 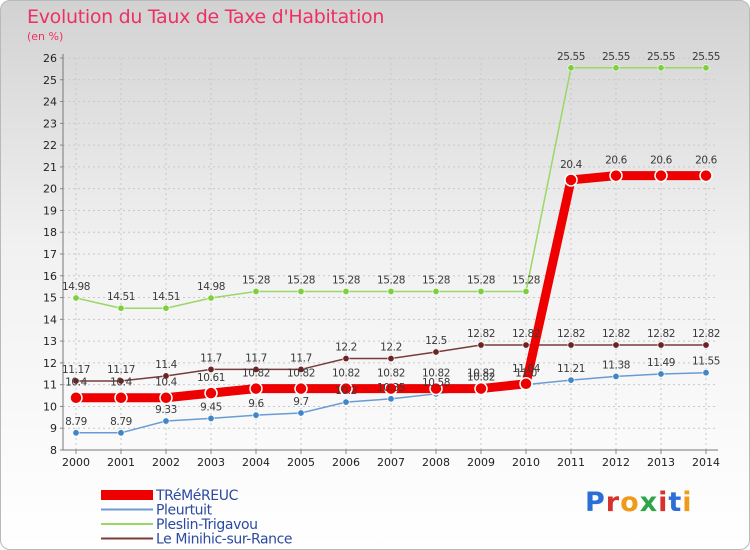 I want to click on x-tick-label: 2005, so click(x=301, y=462).